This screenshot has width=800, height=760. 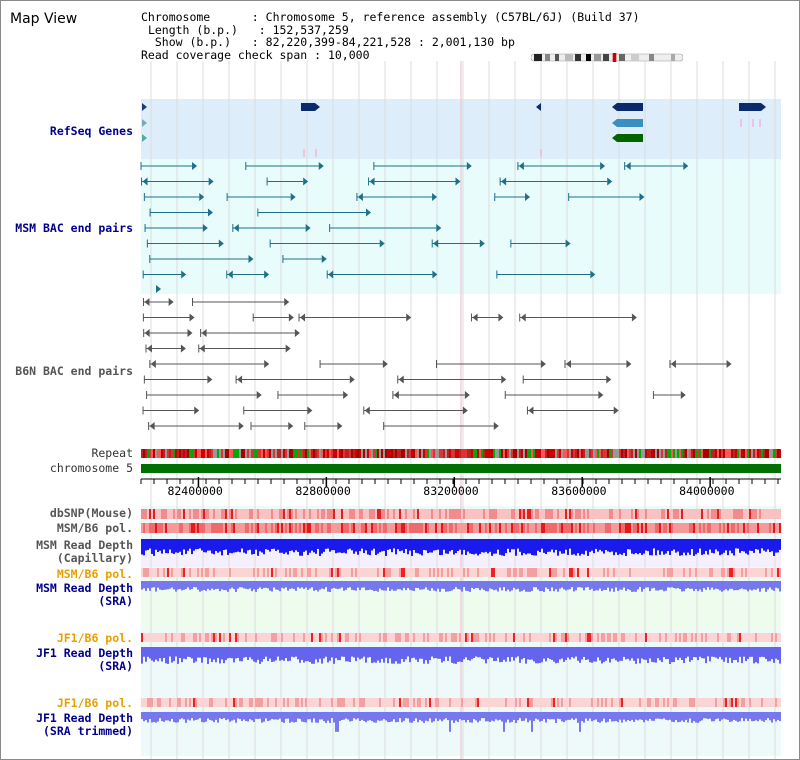 I want to click on coverage-label: Read coverage check span, so click(x=224, y=54).